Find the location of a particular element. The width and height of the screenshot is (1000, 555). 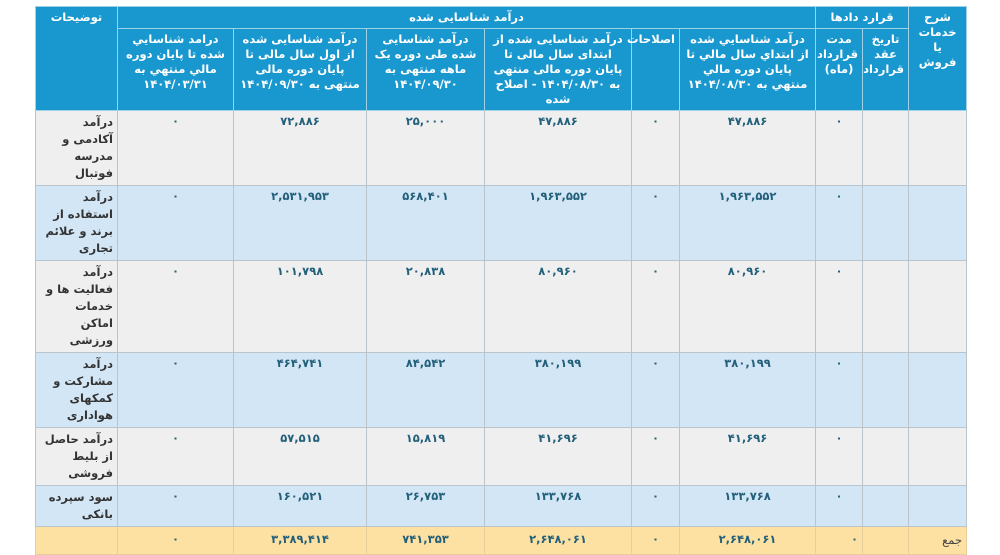

cell-month-0930: ۲۵,۰۰۰ is located at coordinates (425, 148).